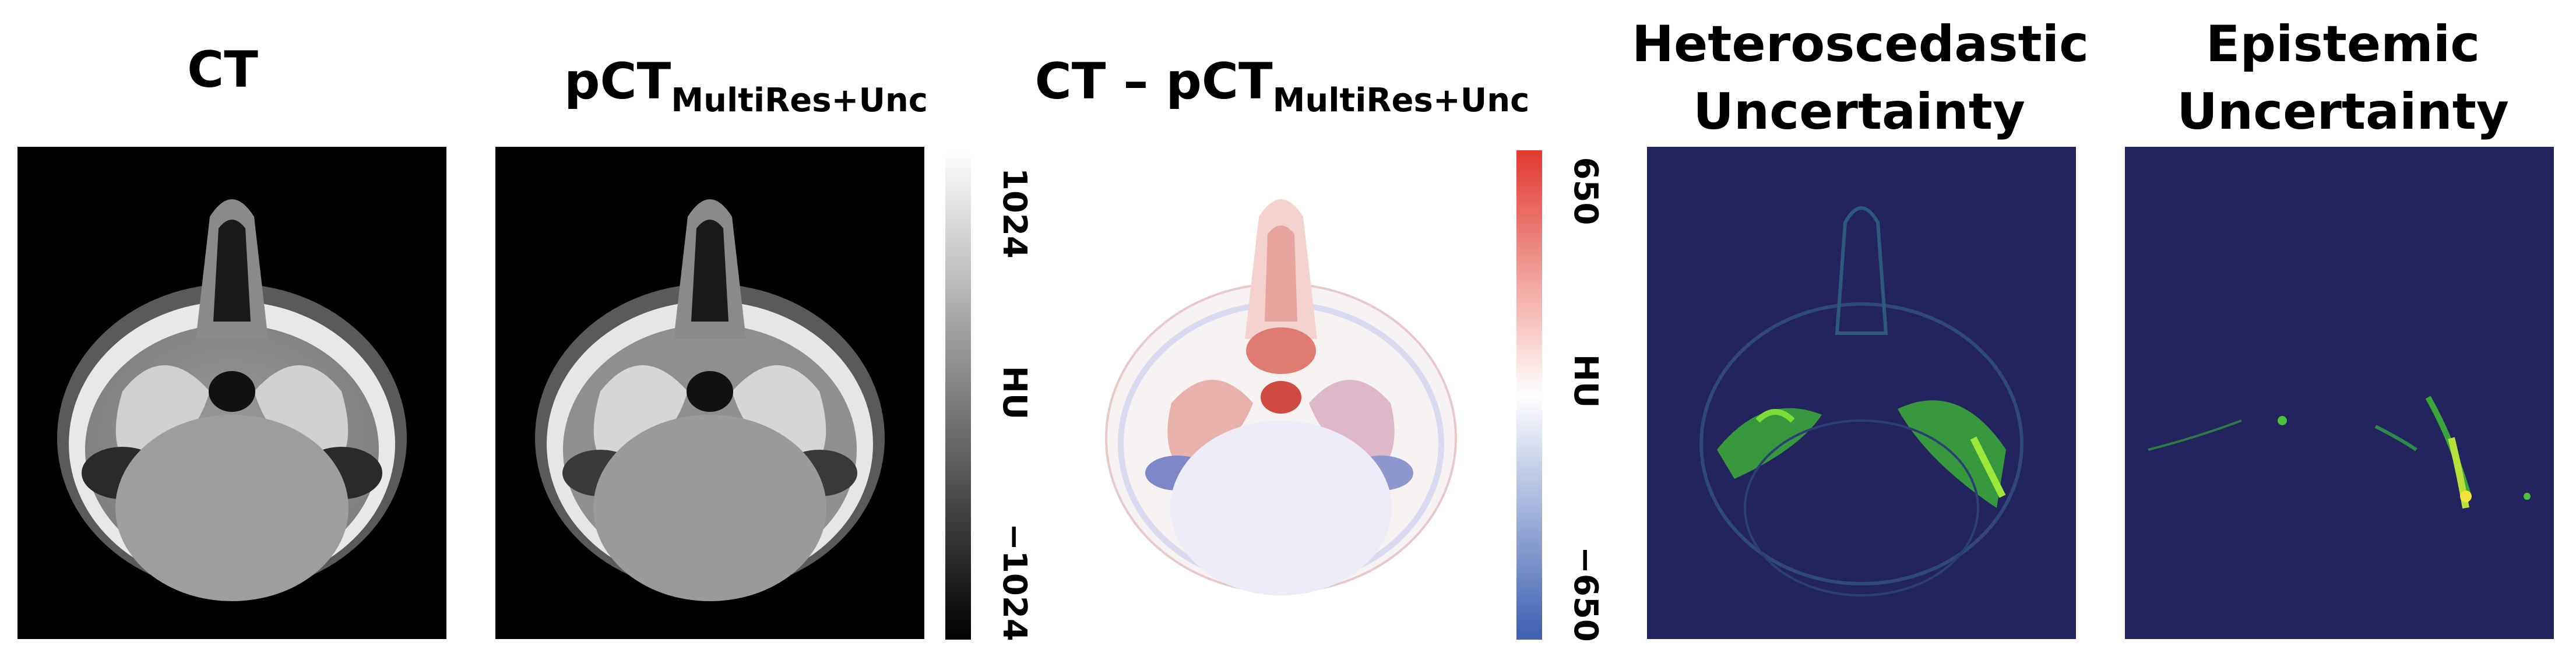  What do you see at coordinates (1861, 78) in the screenshot?
I see `title-hetero: Heteroscedastic Uncertainty` at bounding box center [1861, 78].